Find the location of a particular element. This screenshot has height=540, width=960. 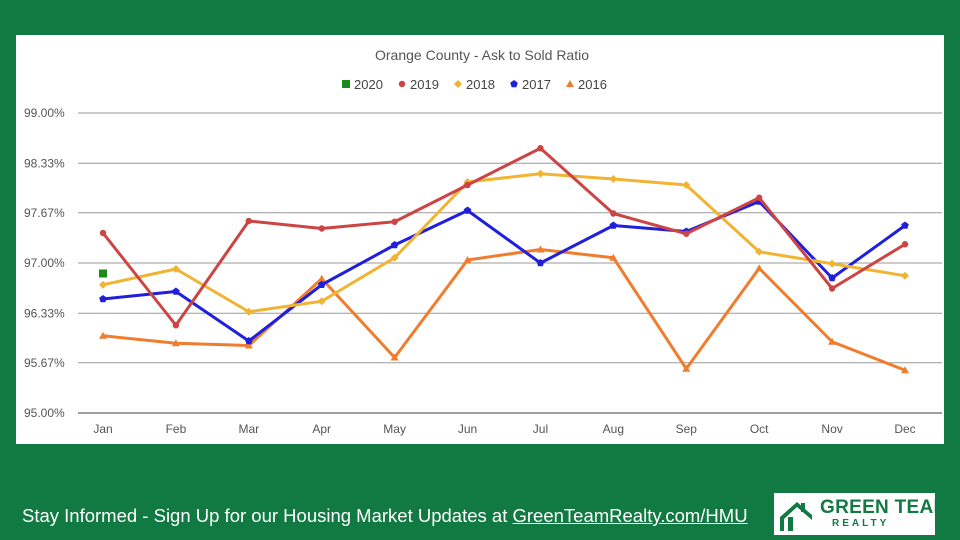

y-tick-label: 97.67% is located at coordinates (44, 213).